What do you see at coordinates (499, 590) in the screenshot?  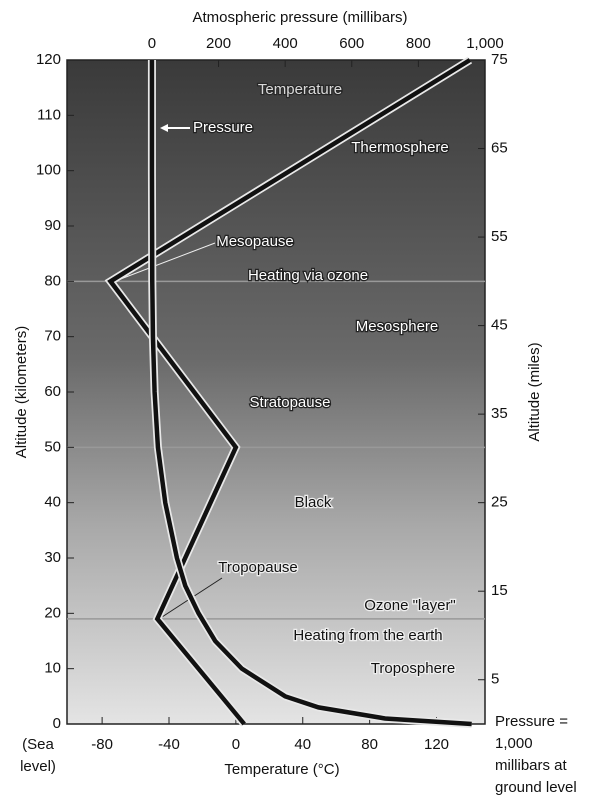 I see `y2-tick-label: 15` at bounding box center [499, 590].